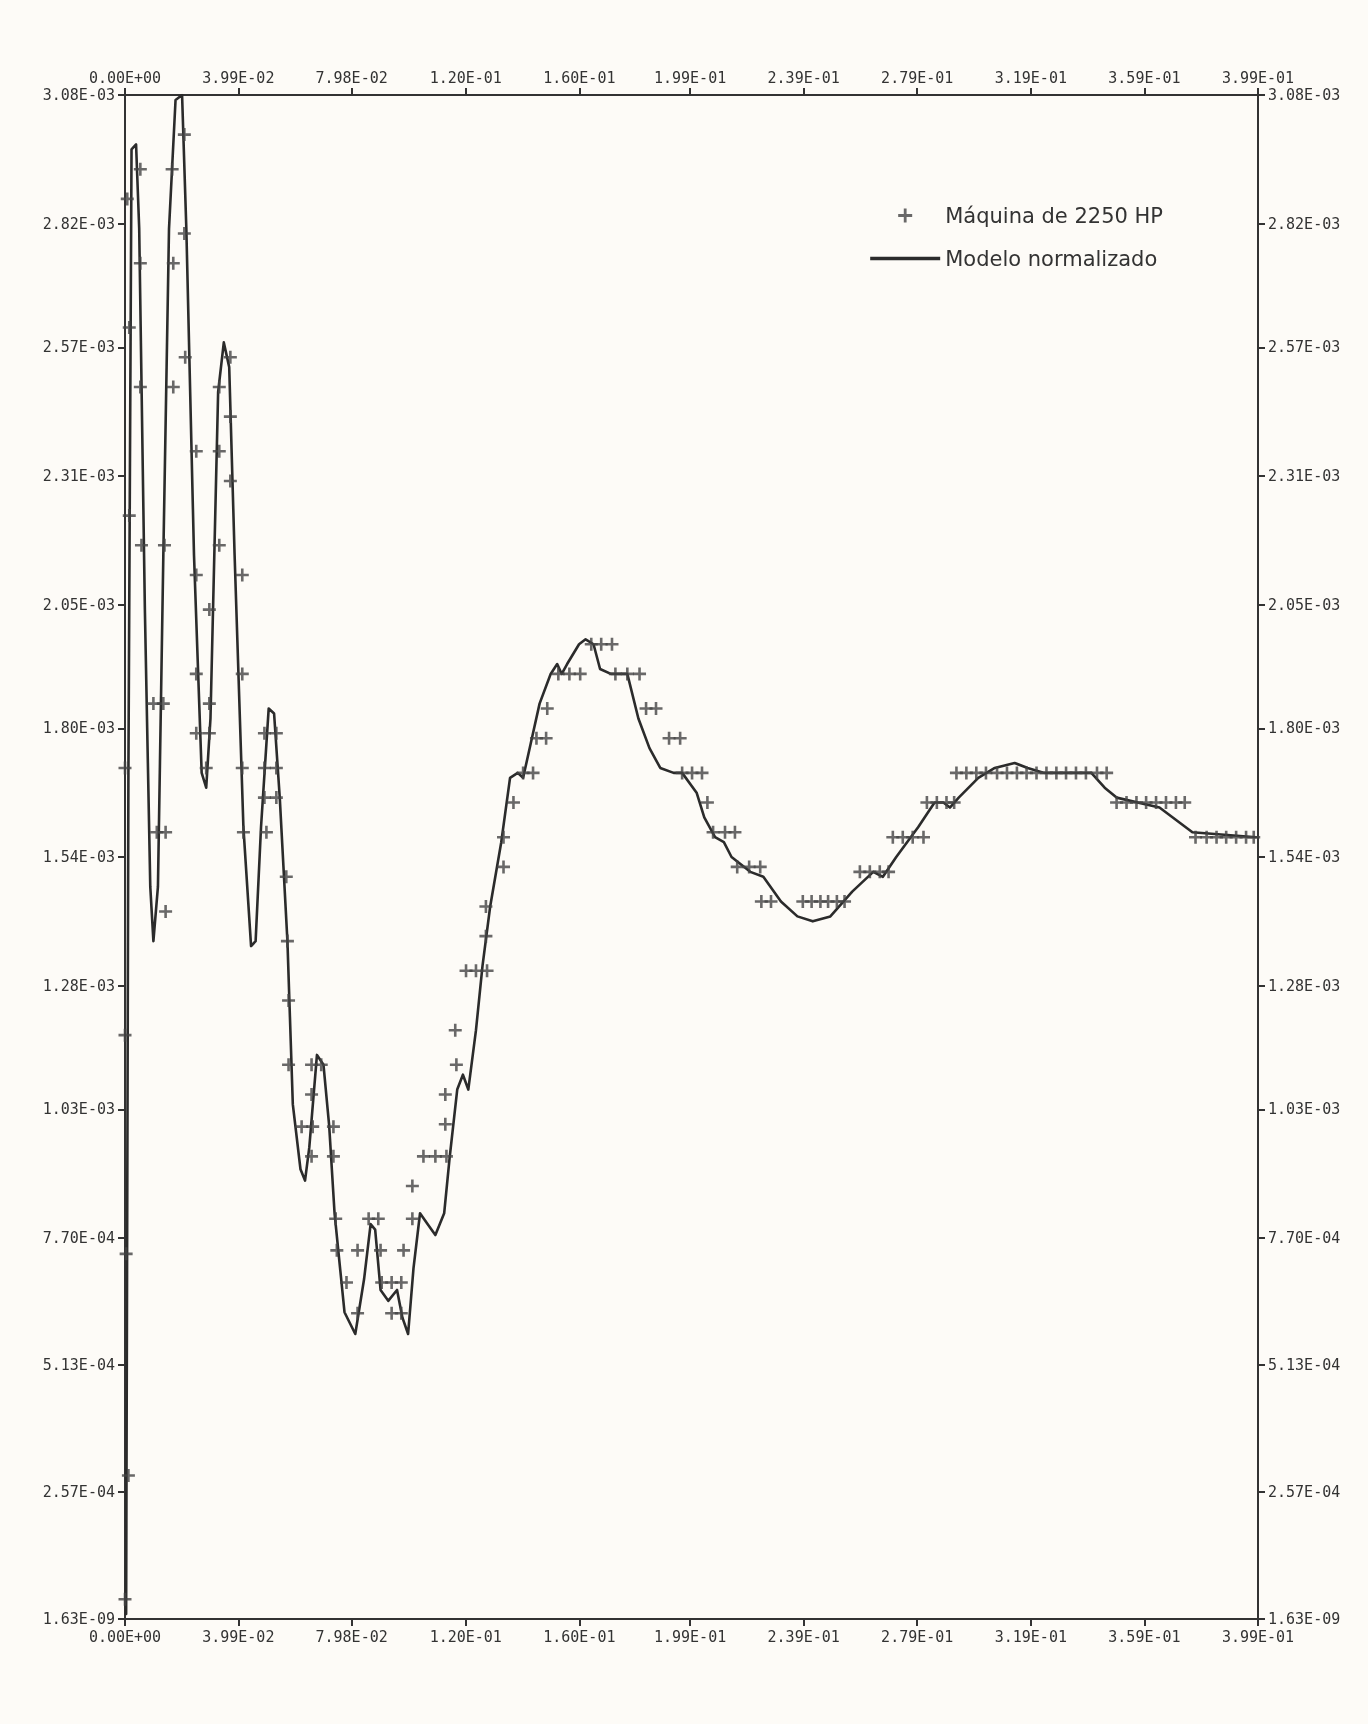 The width and height of the screenshot is (1368, 1724). What do you see at coordinates (1304, 476) in the screenshot?
I see `y2-tick-label: 2.31E-03` at bounding box center [1304, 476].